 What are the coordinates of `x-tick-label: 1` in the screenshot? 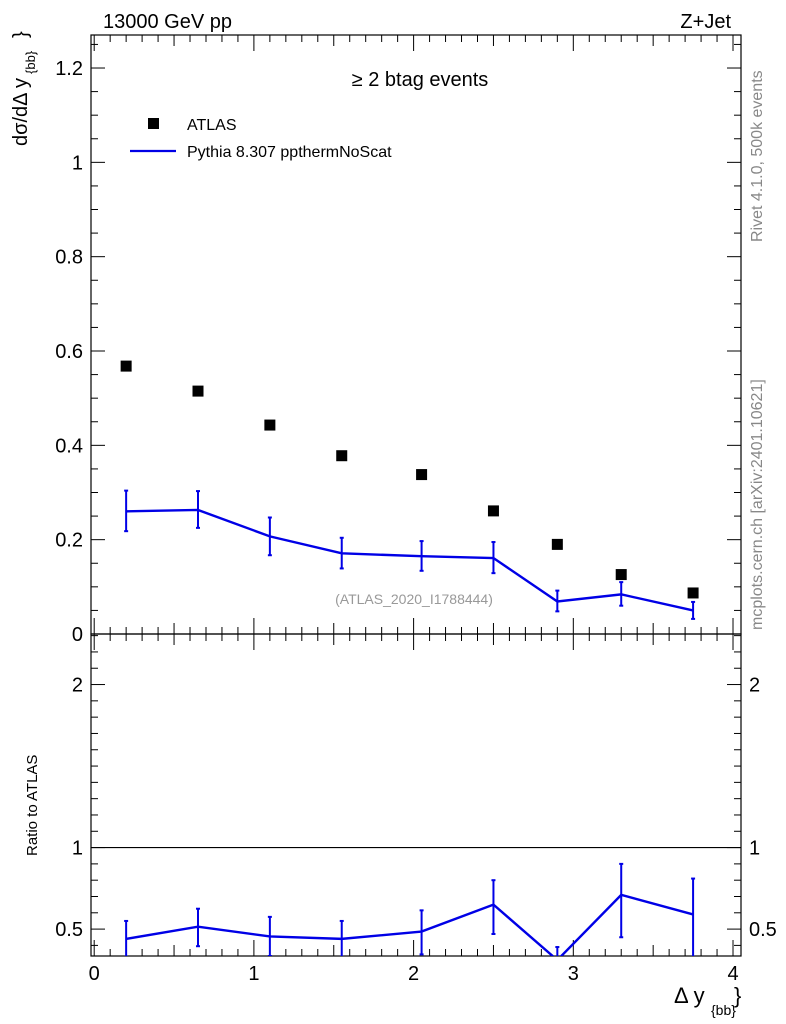 It's located at (253, 974).